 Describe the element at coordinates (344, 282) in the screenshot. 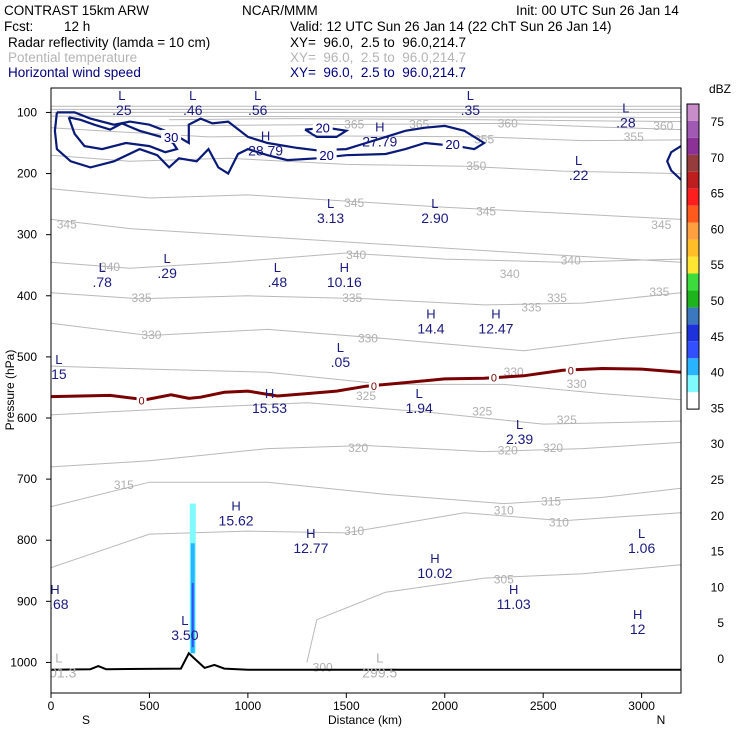

I see `extremum-value: 10.16` at that location.